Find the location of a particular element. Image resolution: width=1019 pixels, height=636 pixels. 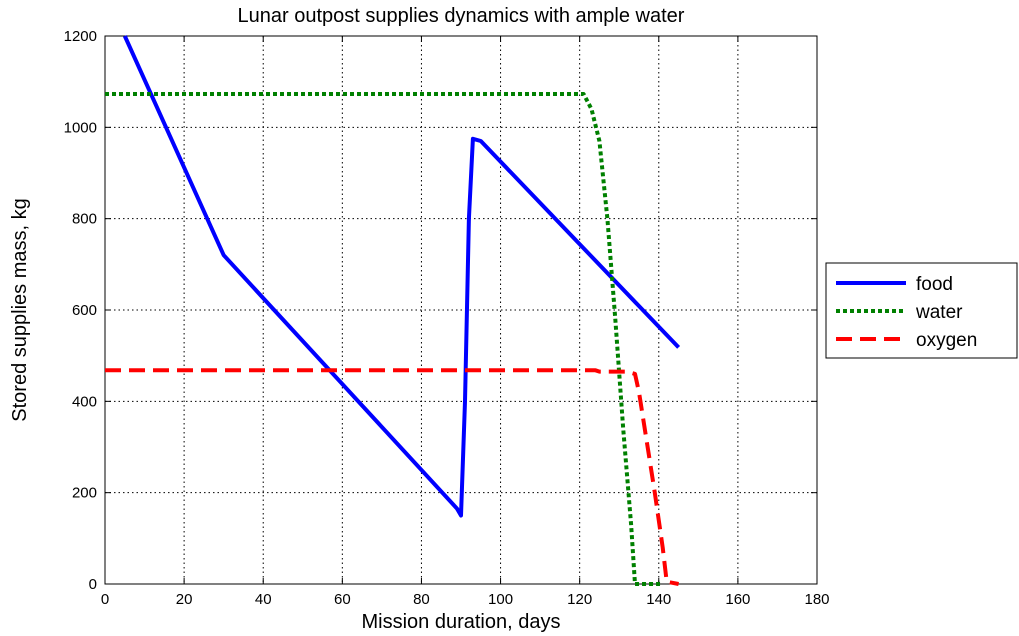

x-tick-label: 160 is located at coordinates (737, 599).